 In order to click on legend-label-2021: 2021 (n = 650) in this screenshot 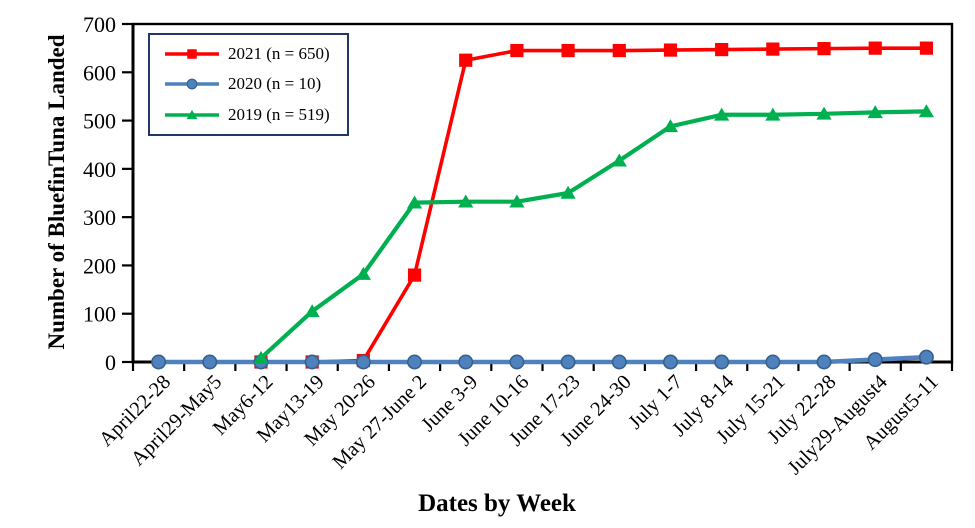, I will do `click(279, 54)`.